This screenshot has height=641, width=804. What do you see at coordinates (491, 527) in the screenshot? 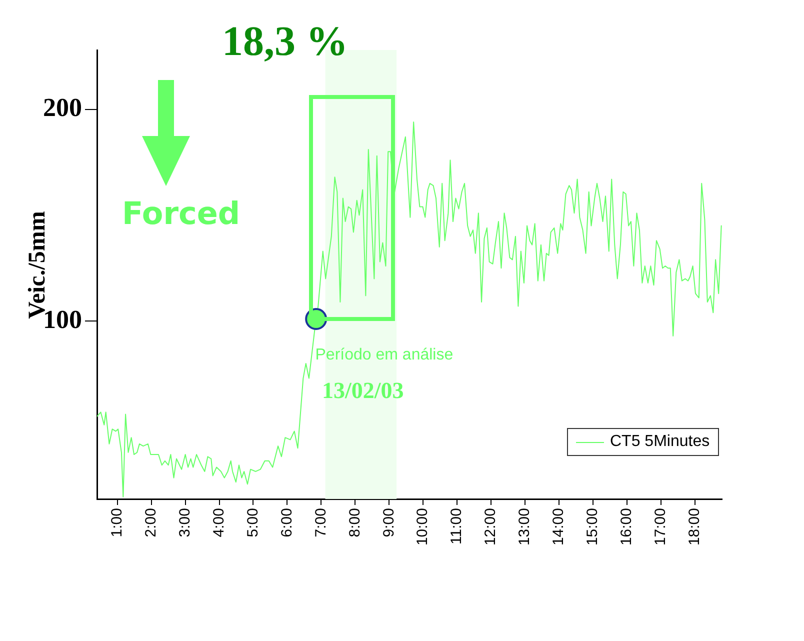
I see `x-tick-label: 12:00` at bounding box center [491, 527].